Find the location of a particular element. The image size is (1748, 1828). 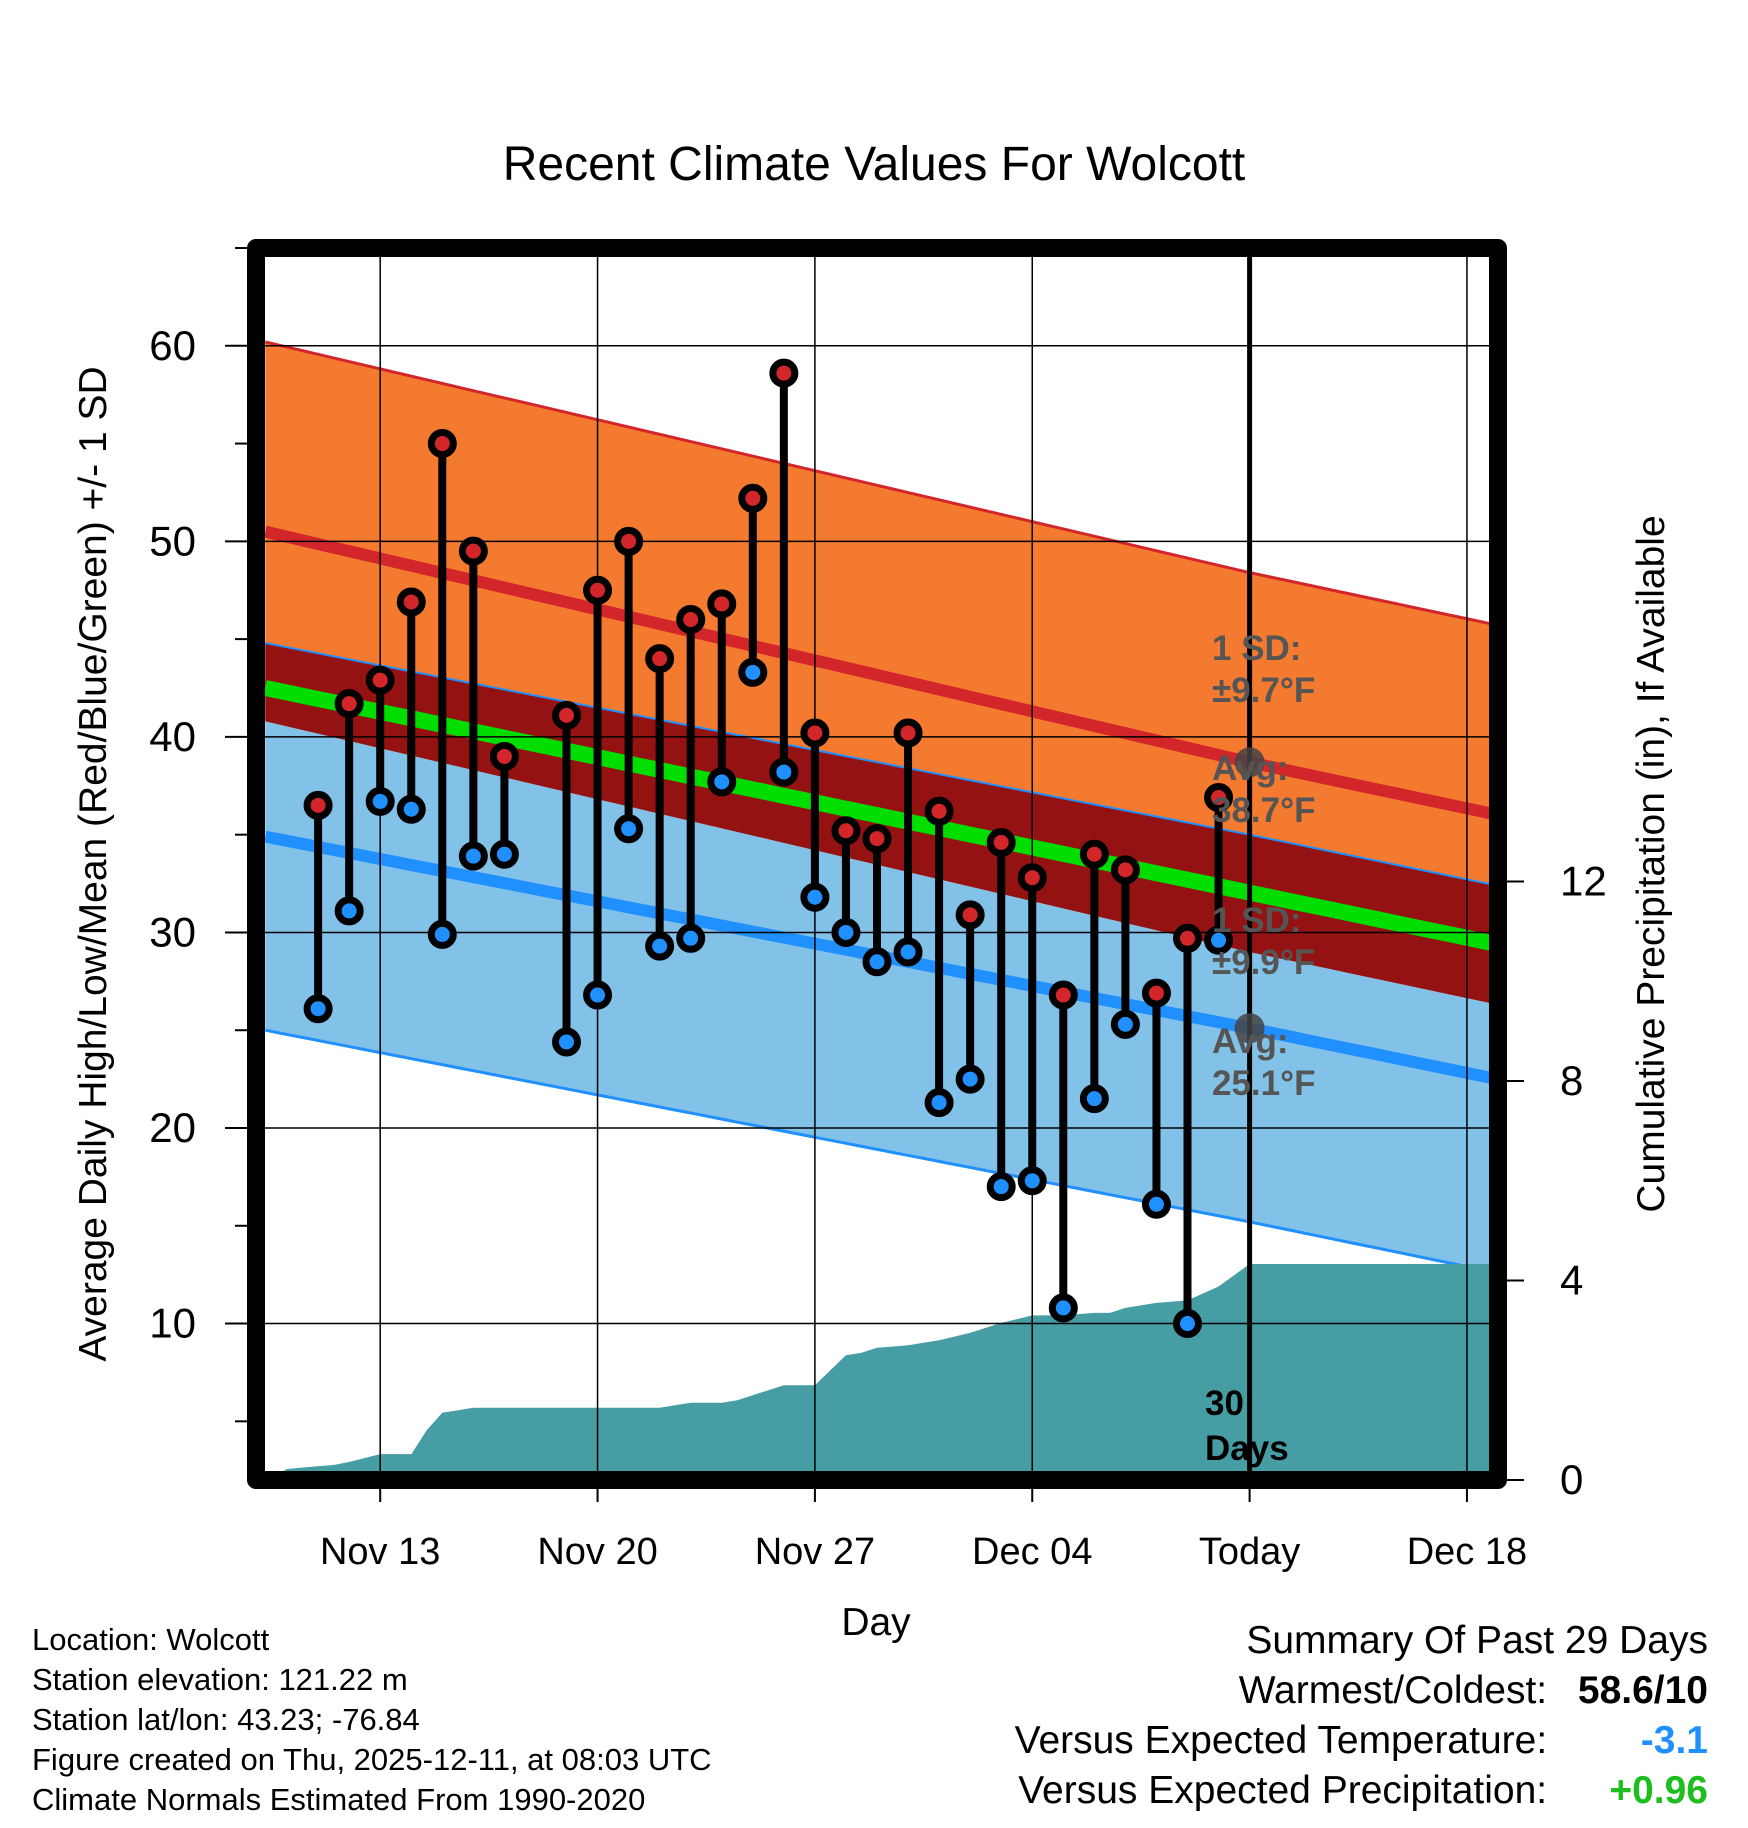

latlon-text: Station lat/lon: 43.23; -76.84 is located at coordinates (226, 1719).